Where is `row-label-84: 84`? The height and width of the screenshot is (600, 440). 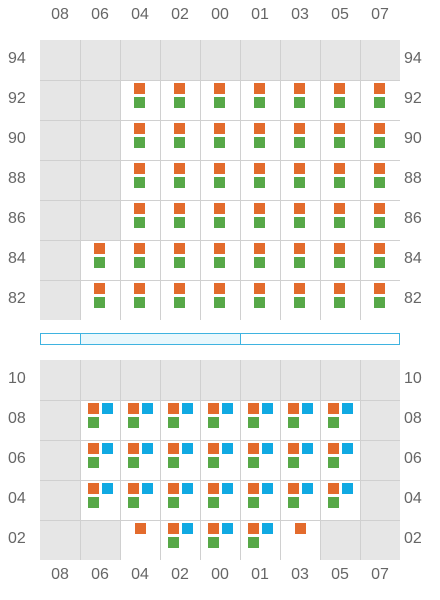 row-label-84: 84 is located at coordinates (413, 258).